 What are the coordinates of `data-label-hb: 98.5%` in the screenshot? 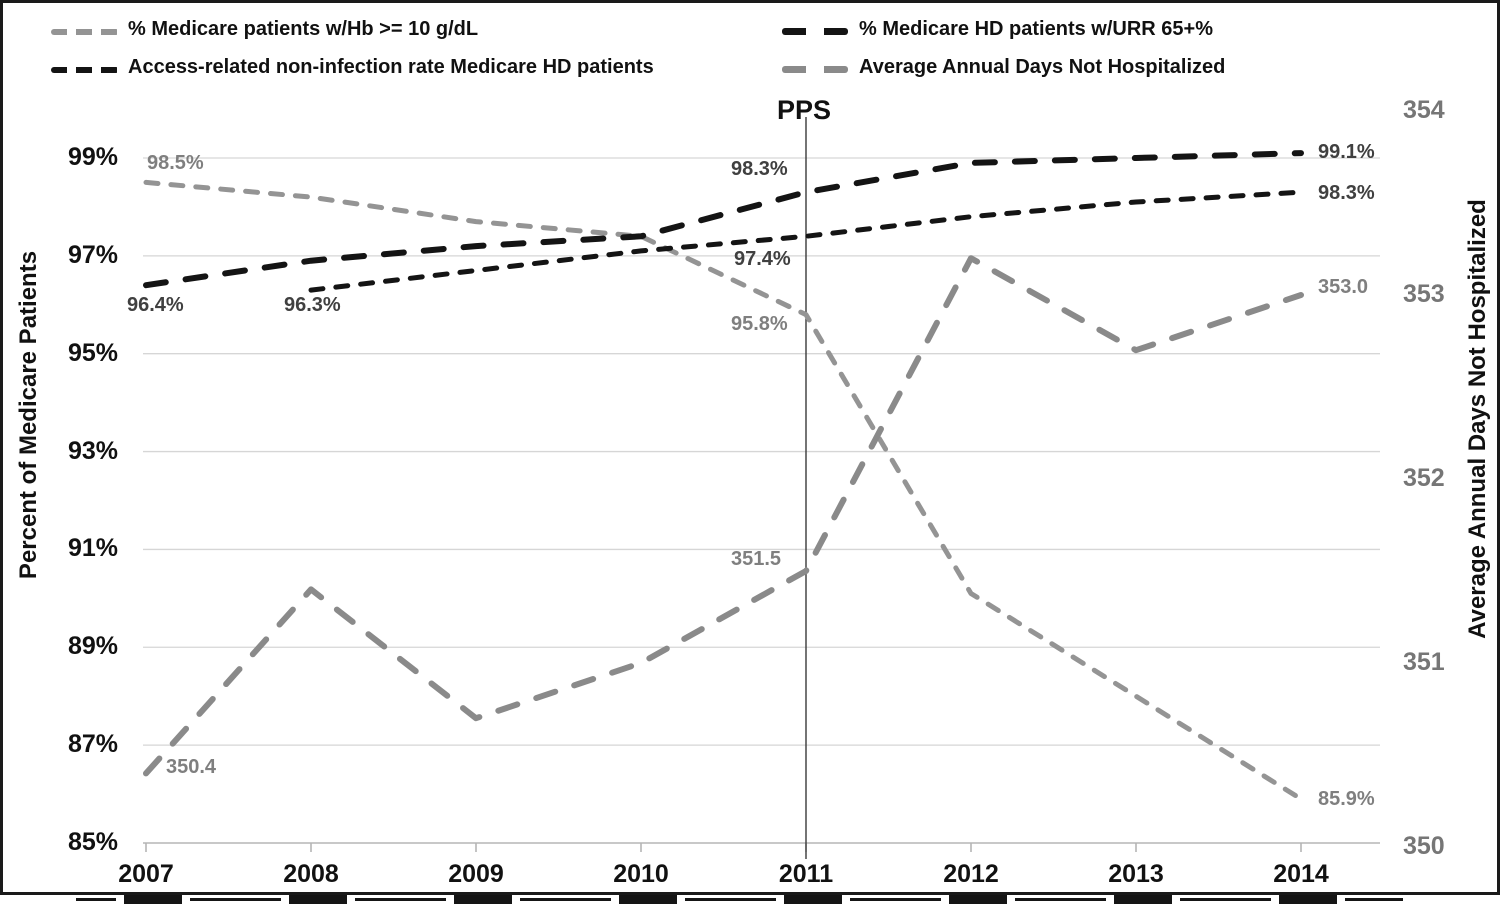 It's located at (175, 163).